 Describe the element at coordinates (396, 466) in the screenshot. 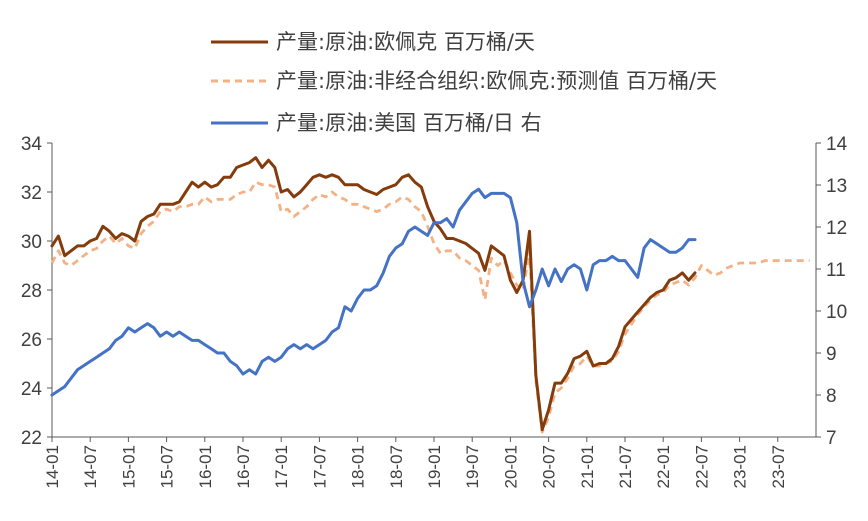

I see `x-tick-label: 18-07` at that location.